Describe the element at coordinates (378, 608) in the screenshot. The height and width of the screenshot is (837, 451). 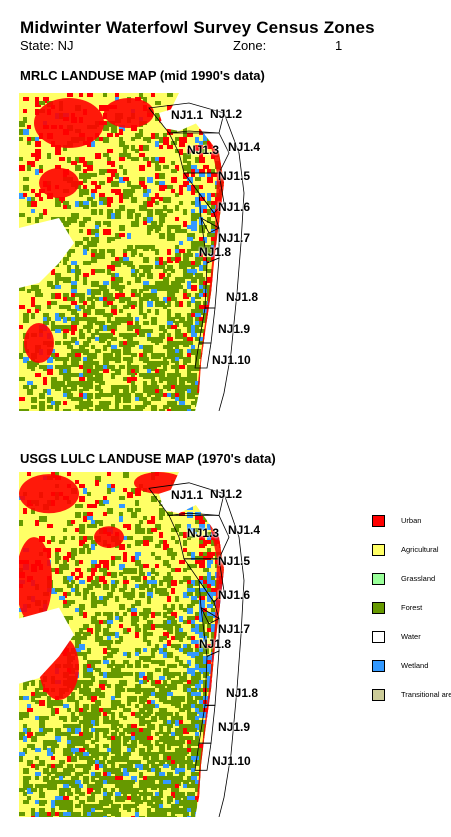
I see `legend-swatch-forest` at that location.